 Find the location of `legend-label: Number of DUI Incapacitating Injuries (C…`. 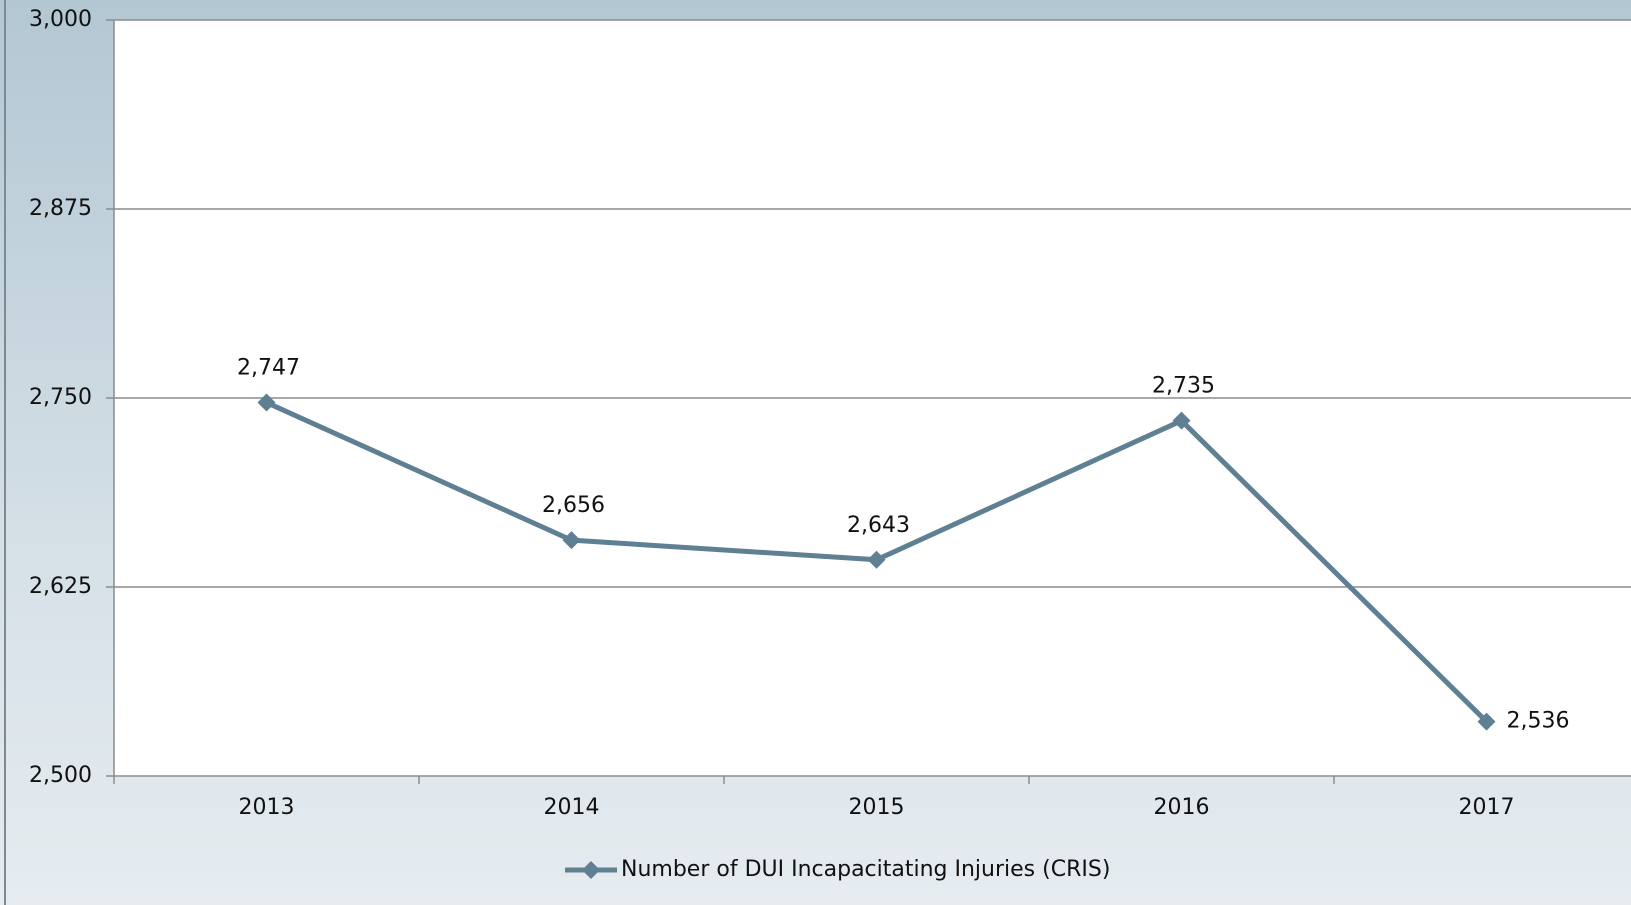

legend-label: Number of DUI Incapacitating Injuries (C… is located at coordinates (865, 869).